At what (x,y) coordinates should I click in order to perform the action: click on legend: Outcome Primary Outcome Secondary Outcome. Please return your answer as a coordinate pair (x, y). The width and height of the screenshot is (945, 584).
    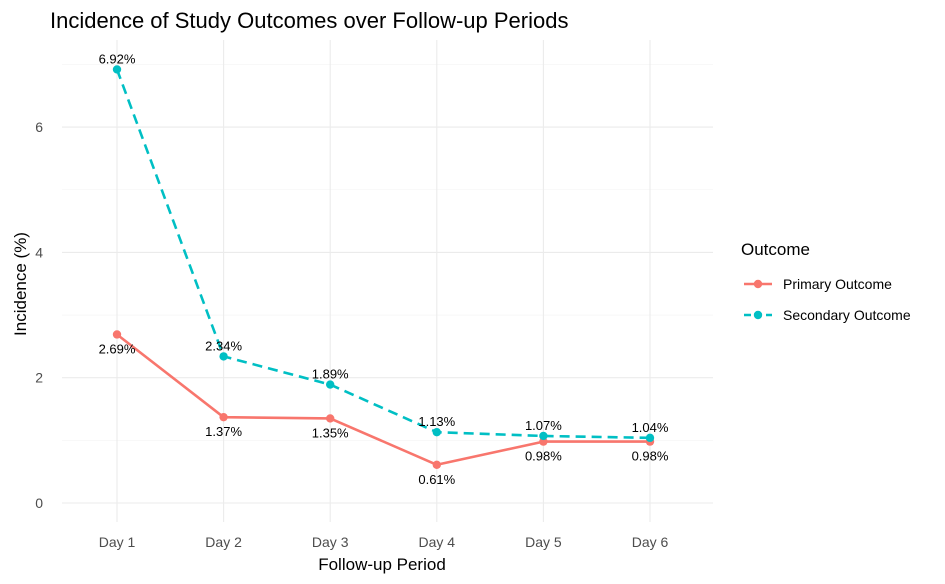
    Looking at the image, I should click on (826, 281).